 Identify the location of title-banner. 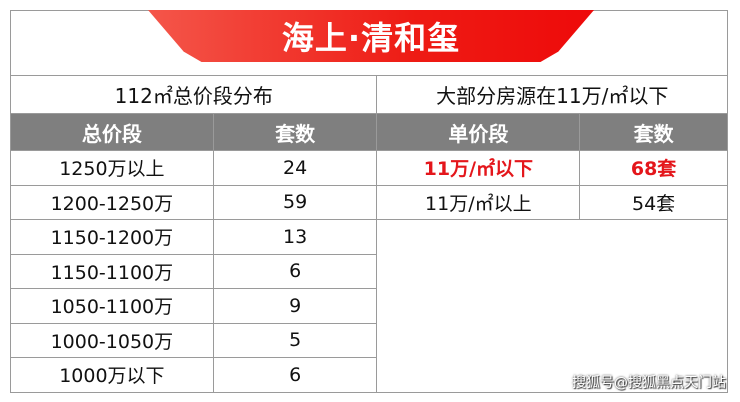
(371, 36).